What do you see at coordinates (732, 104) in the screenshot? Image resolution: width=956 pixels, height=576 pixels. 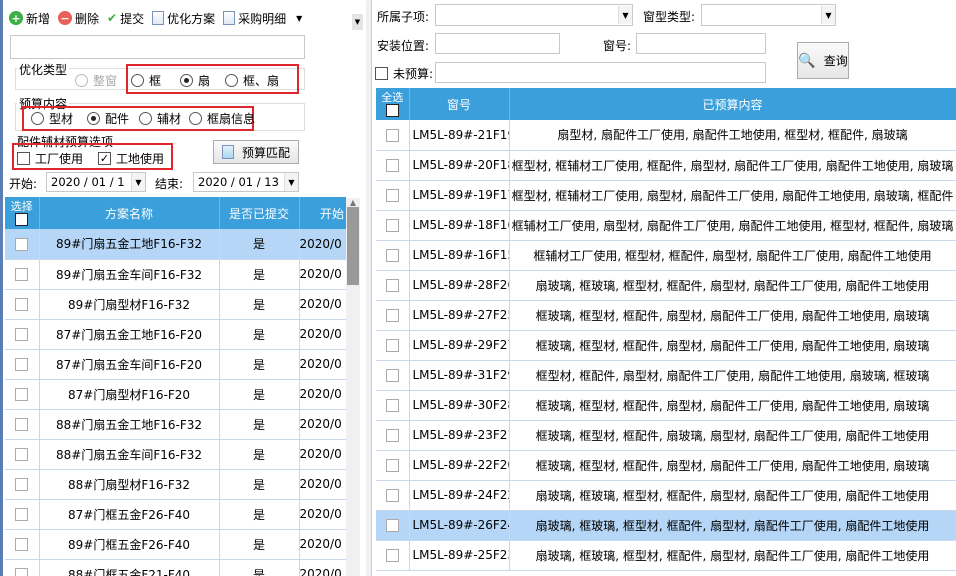 I see `col-budget-content: 已预算内容` at bounding box center [732, 104].